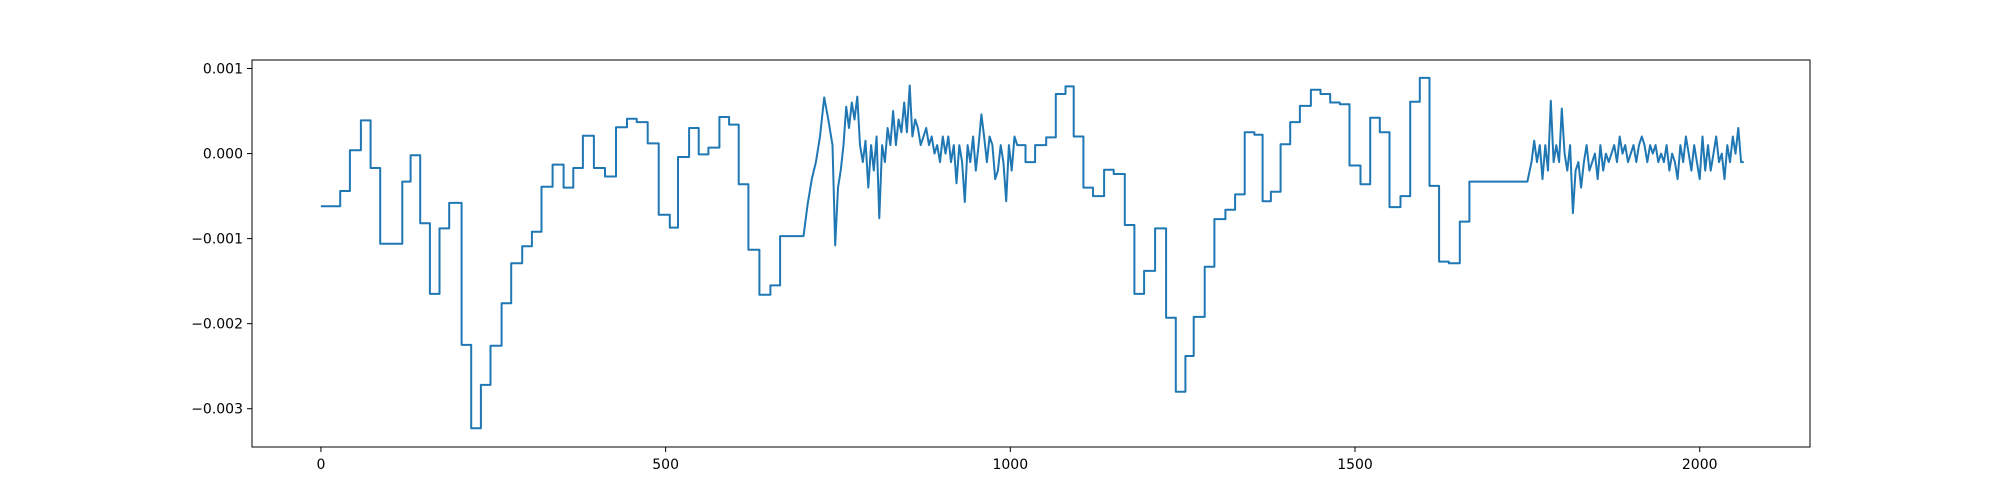 This screenshot has width=2000, height=500. What do you see at coordinates (1355, 465) in the screenshot?
I see `x-tick-label: 1500` at bounding box center [1355, 465].